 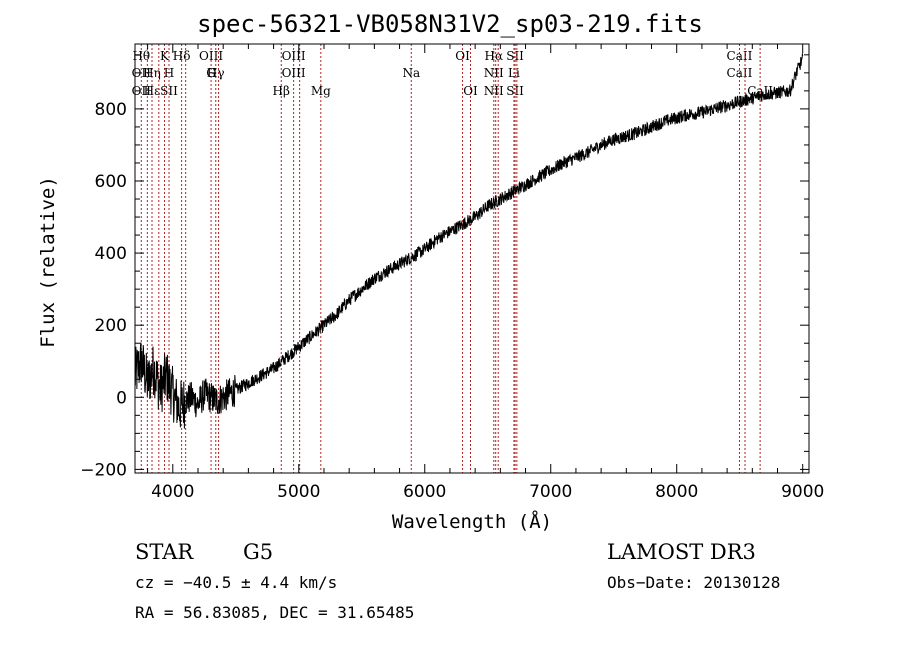 I want to click on line-label: Hγ, so click(x=216, y=73).